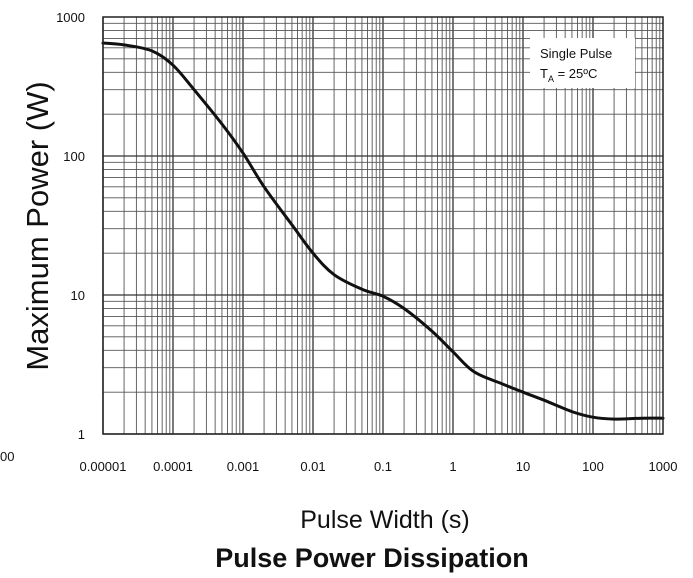  What do you see at coordinates (78, 295) in the screenshot?
I see `y-tick-label: 10` at bounding box center [78, 295].